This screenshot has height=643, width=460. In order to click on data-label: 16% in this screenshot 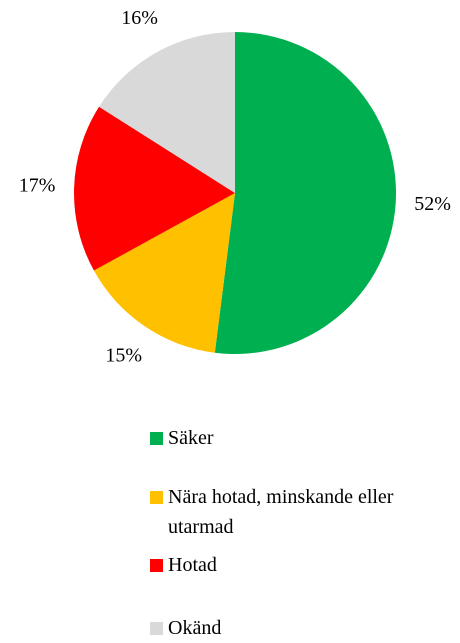, I will do `click(139, 18)`.